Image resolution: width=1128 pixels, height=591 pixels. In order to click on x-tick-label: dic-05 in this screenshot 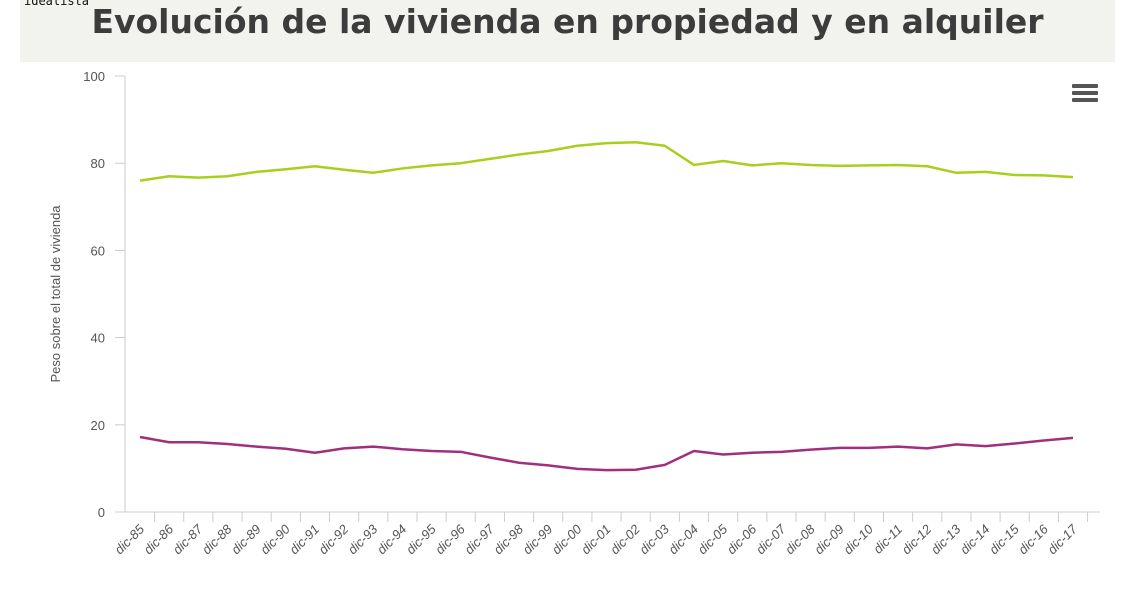, I will do `click(713, 539)`.